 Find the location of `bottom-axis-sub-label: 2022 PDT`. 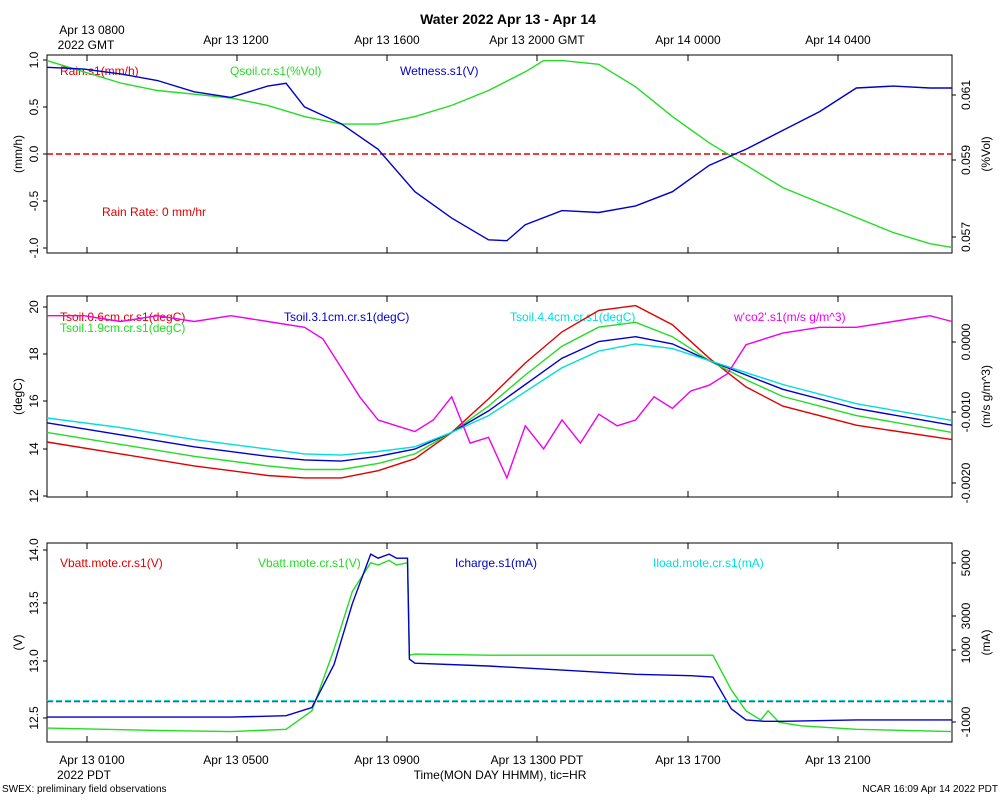

bottom-axis-sub-label: 2022 PDT is located at coordinates (84, 775).